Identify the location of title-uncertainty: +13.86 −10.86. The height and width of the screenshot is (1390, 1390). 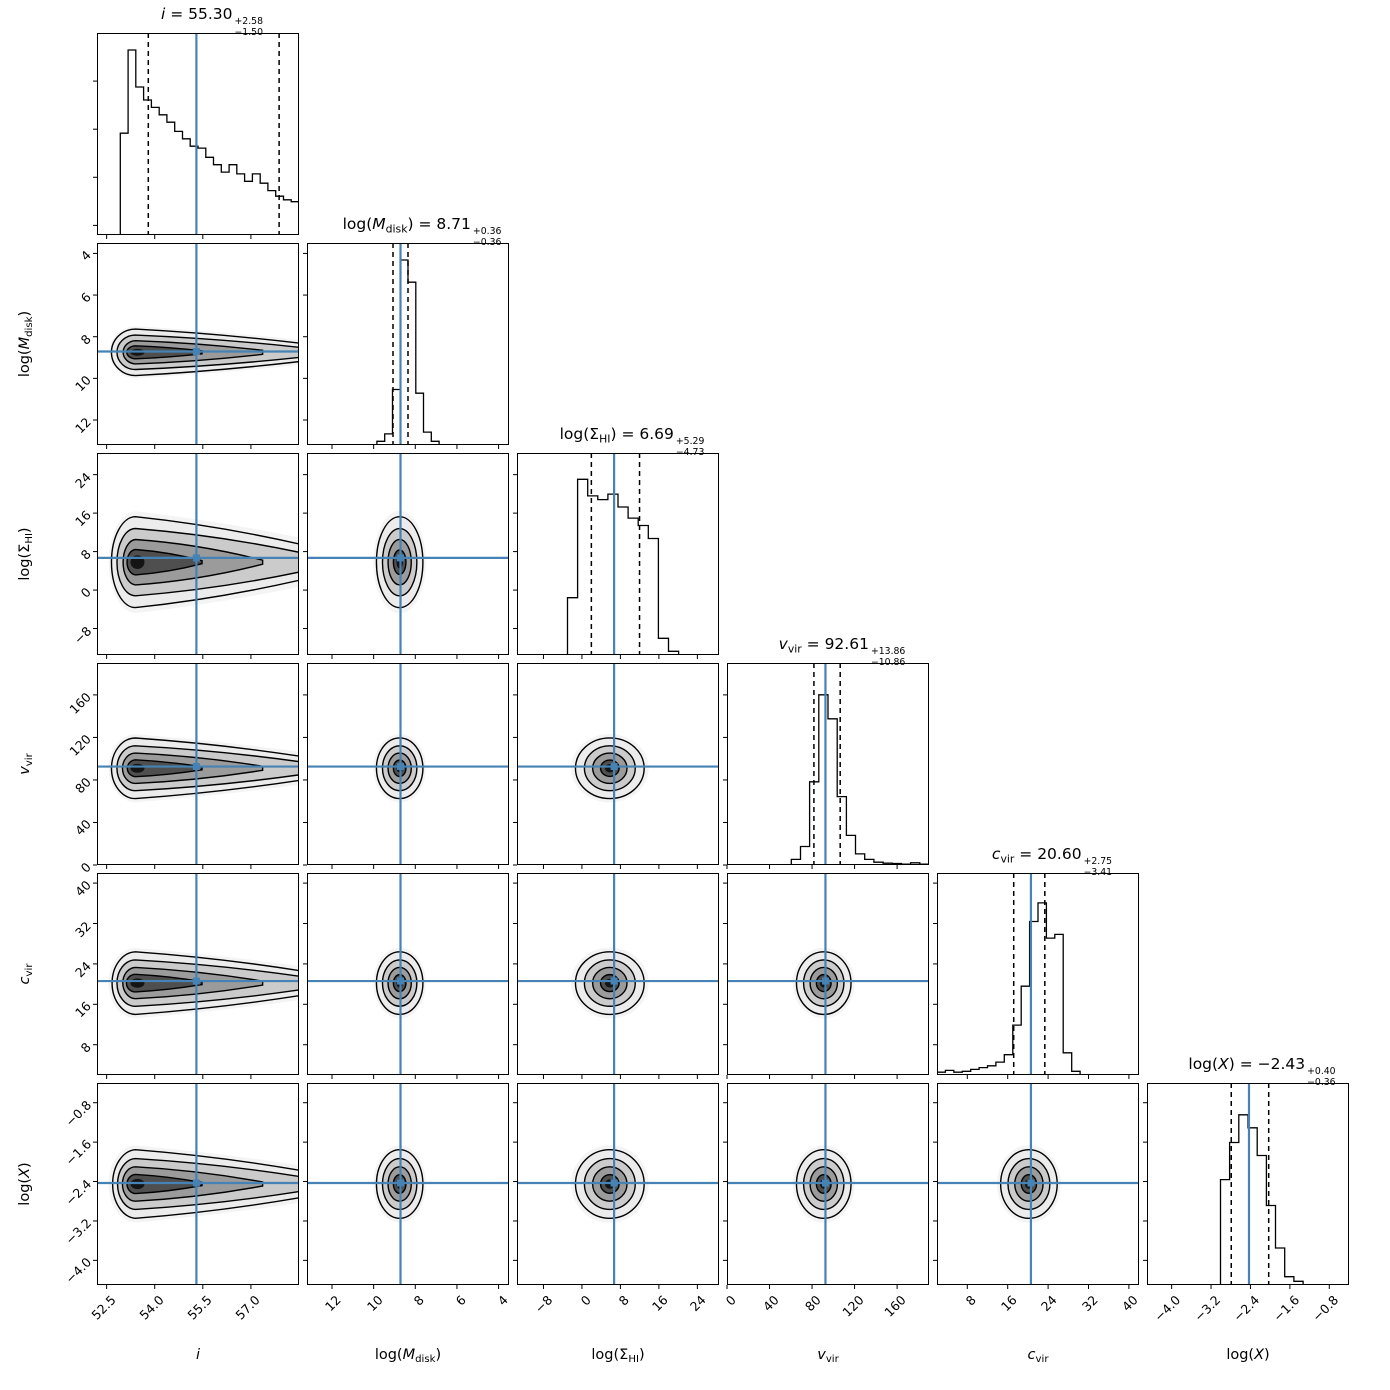
(888, 657).